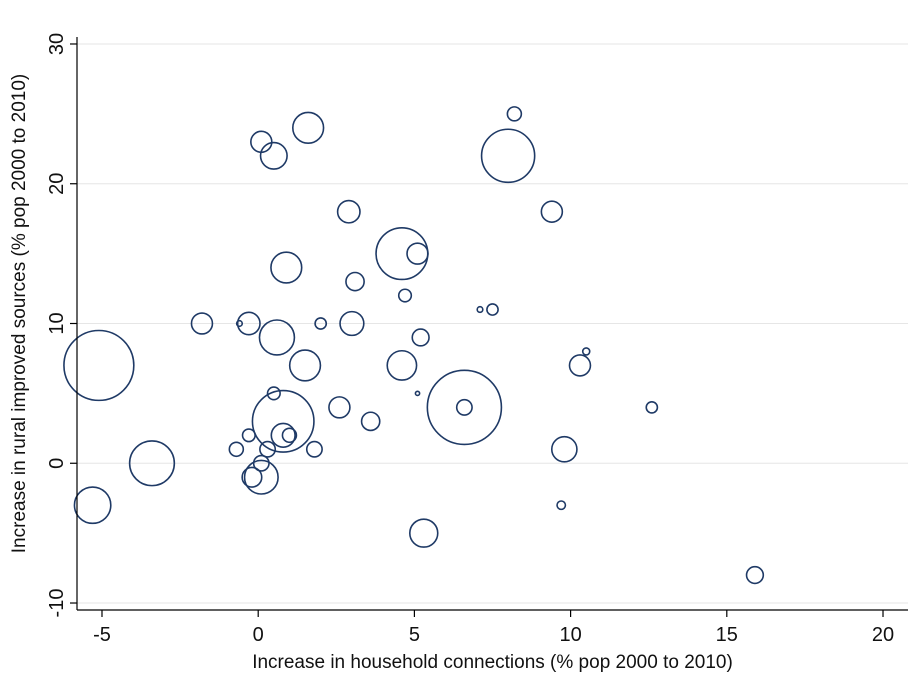  Describe the element at coordinates (414, 635) in the screenshot. I see `x-tick-label: 5` at that location.